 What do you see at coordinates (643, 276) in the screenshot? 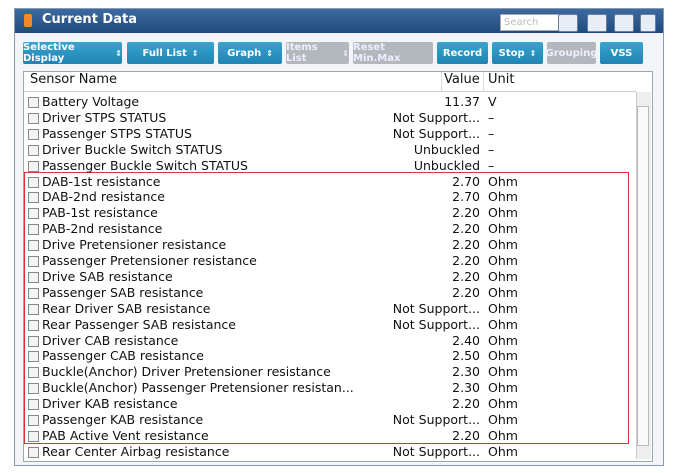
I see `scroll-thumb` at bounding box center [643, 276].